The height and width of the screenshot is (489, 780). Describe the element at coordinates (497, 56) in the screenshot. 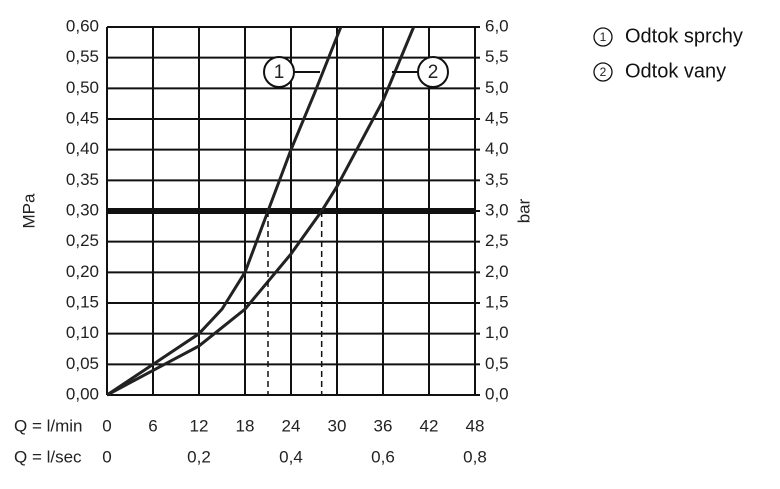

I see `y2-tick-label: 5,5` at that location.